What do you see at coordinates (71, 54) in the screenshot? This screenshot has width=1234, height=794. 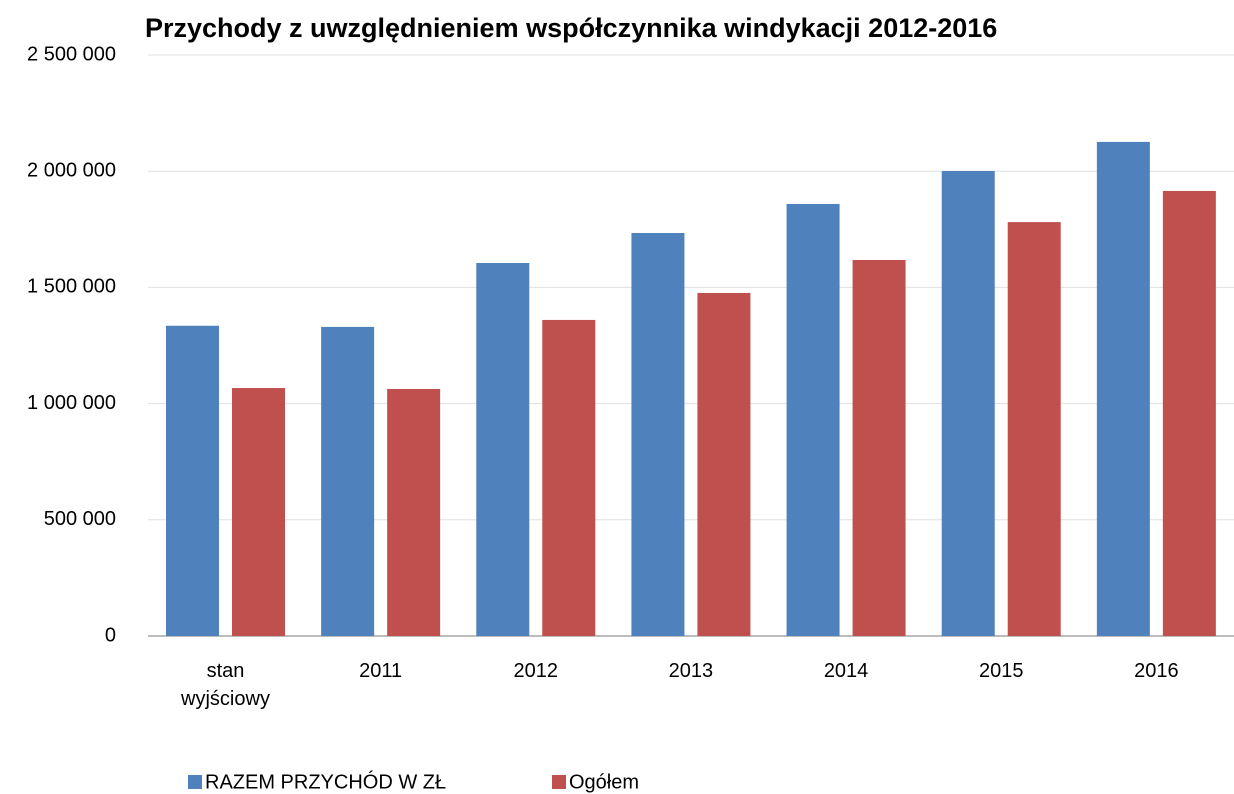 I see `y-tick-label: 2 500 000` at bounding box center [71, 54].